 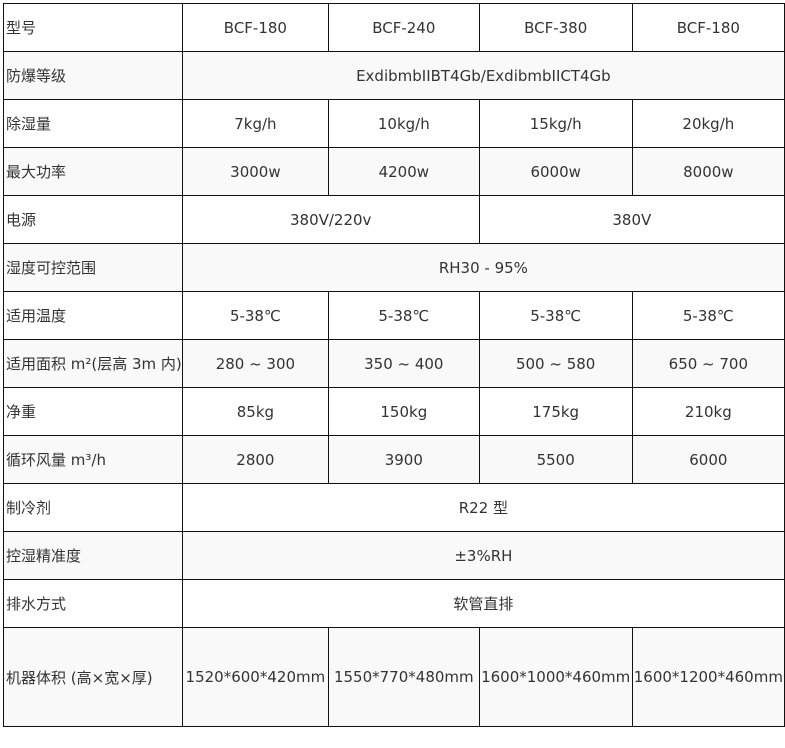 I want to click on table-cell: 6000w, so click(x=555, y=171).